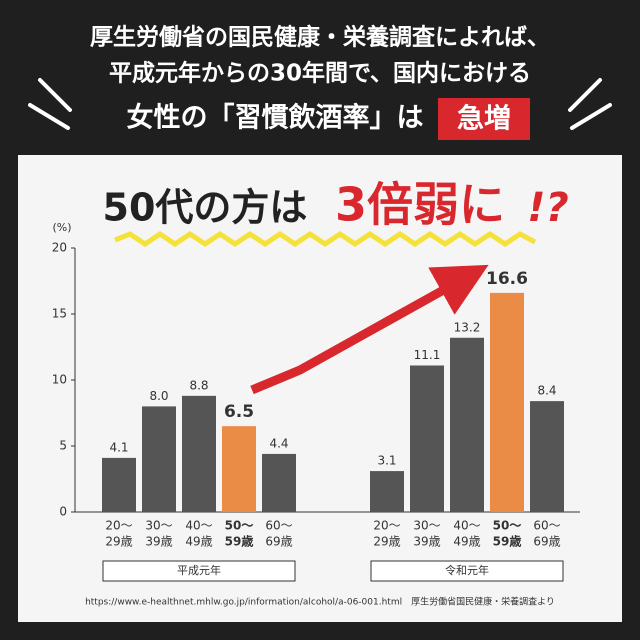 The image size is (640, 640). What do you see at coordinates (63, 446) in the screenshot?
I see `y-tick-label: 5` at bounding box center [63, 446].